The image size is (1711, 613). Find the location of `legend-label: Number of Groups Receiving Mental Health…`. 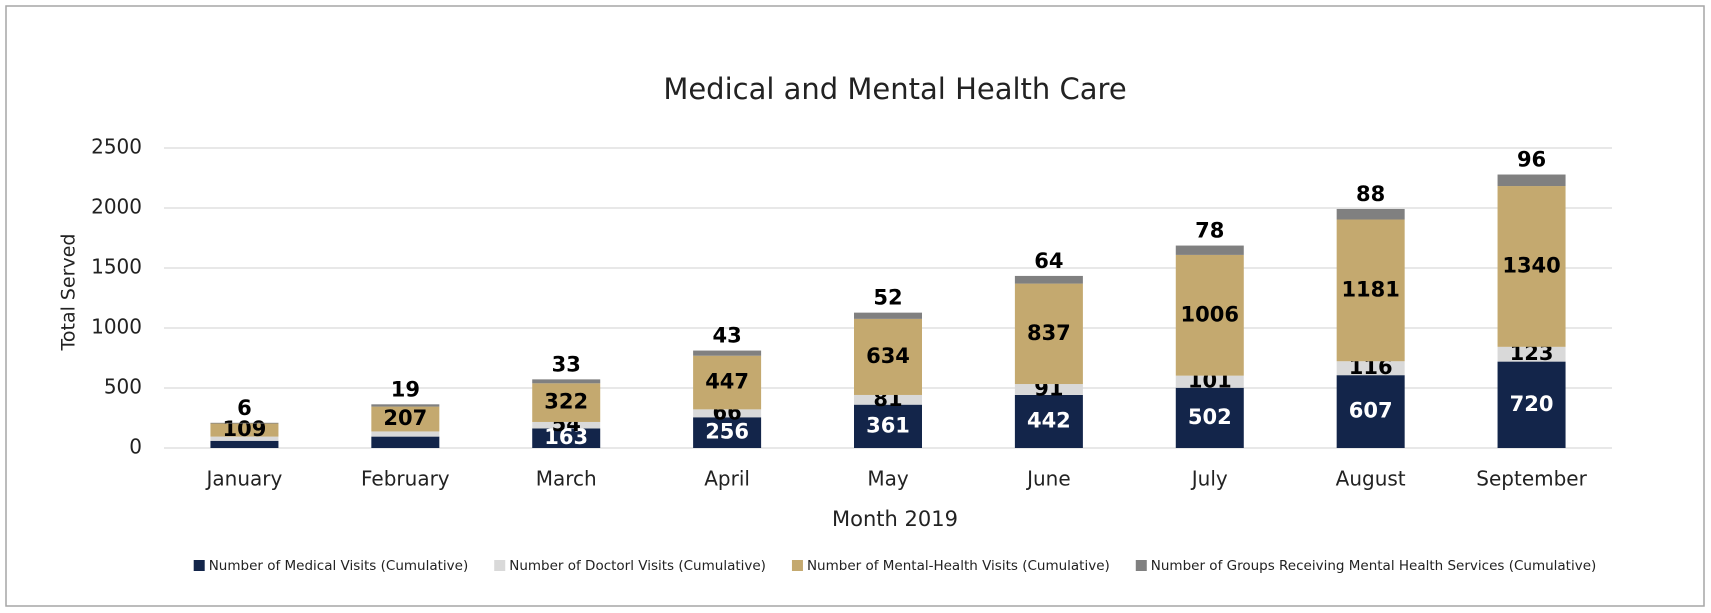

legend-label: Number of Groups Receiving Mental Health… is located at coordinates (1374, 566).